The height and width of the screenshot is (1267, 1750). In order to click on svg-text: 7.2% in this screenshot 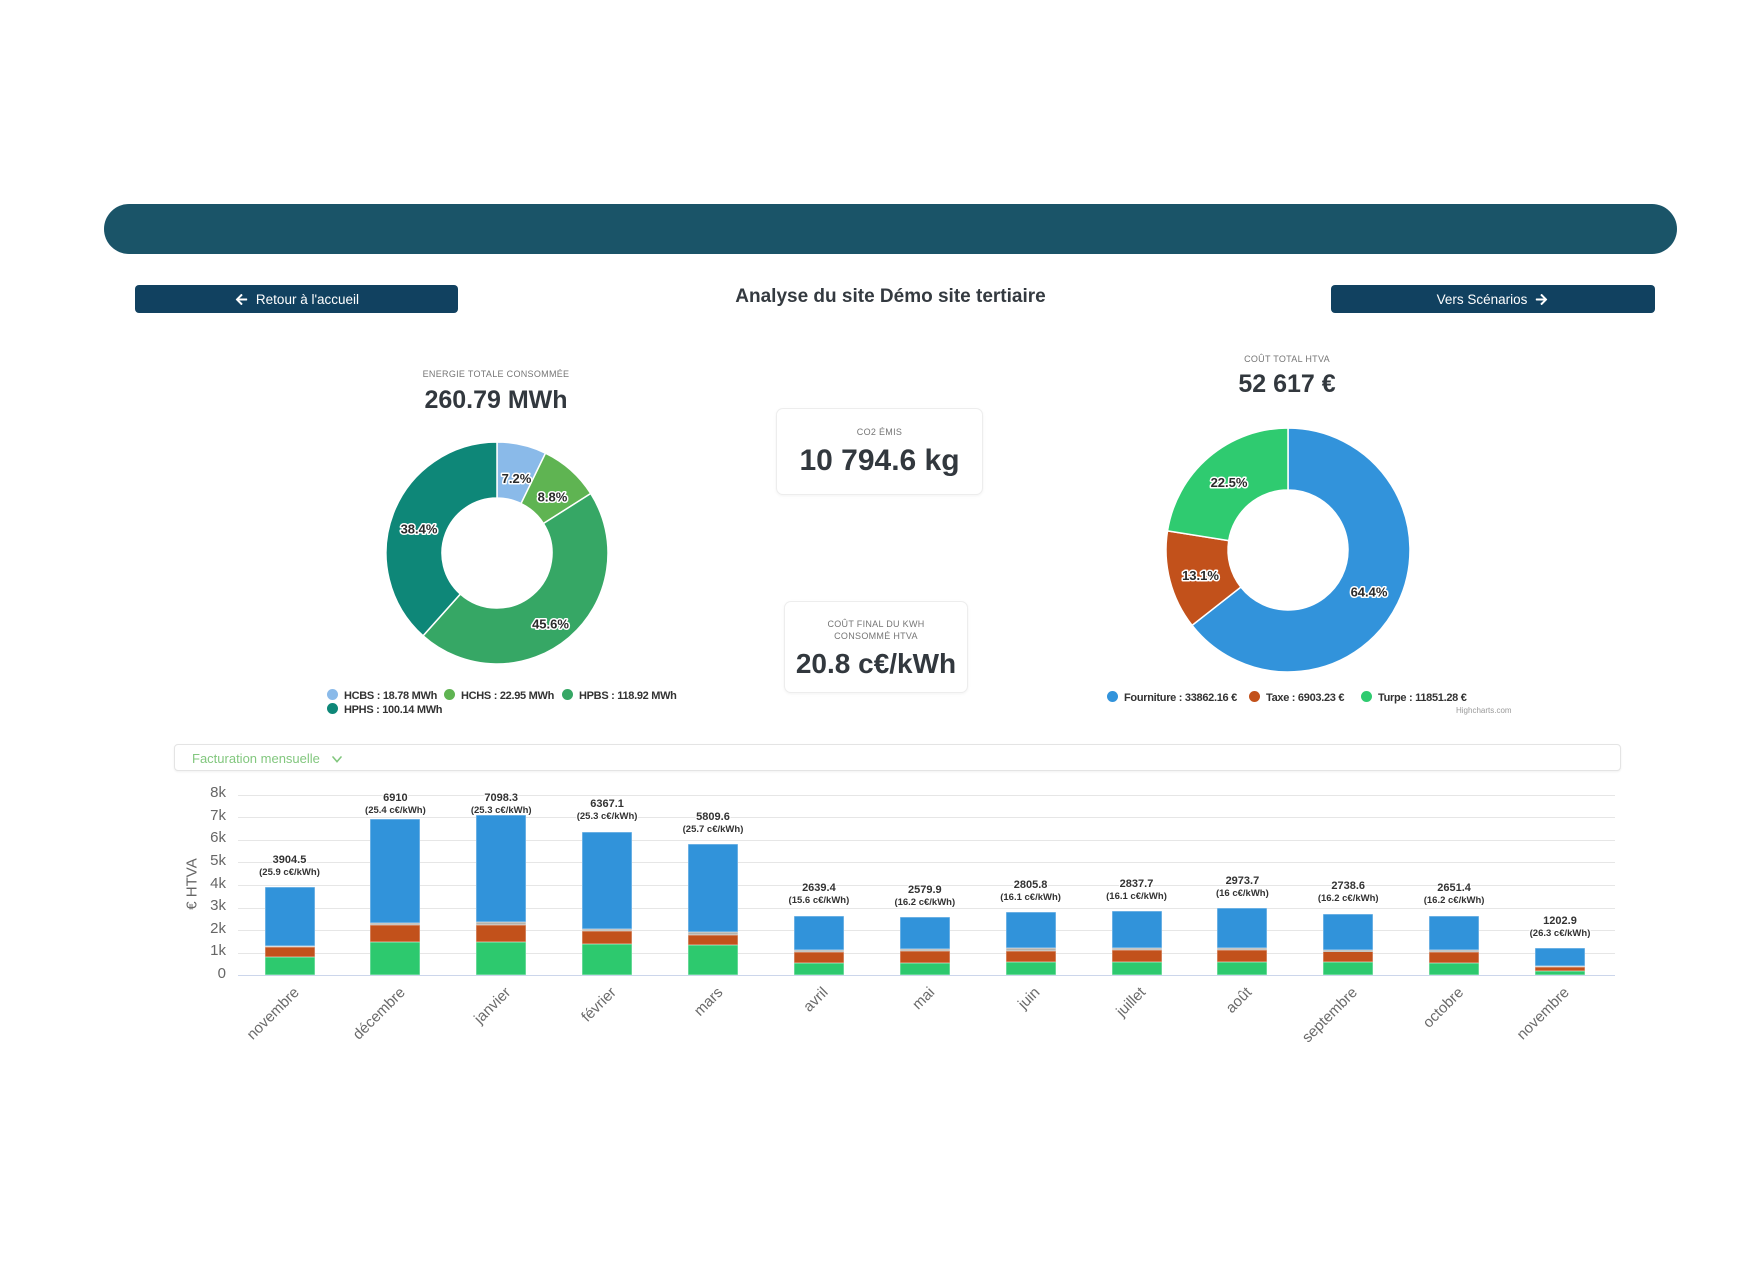, I will do `click(516, 478)`.